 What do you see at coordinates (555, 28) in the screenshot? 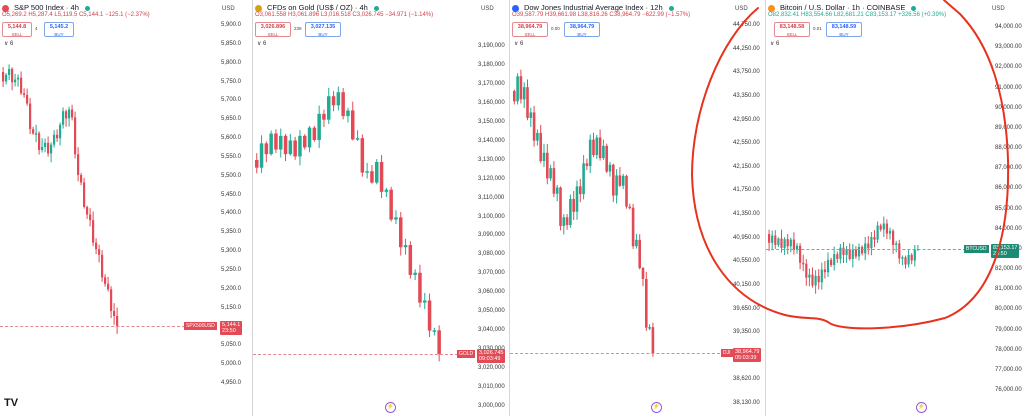
I see `spread-value-dji: 0.00` at bounding box center [555, 28].